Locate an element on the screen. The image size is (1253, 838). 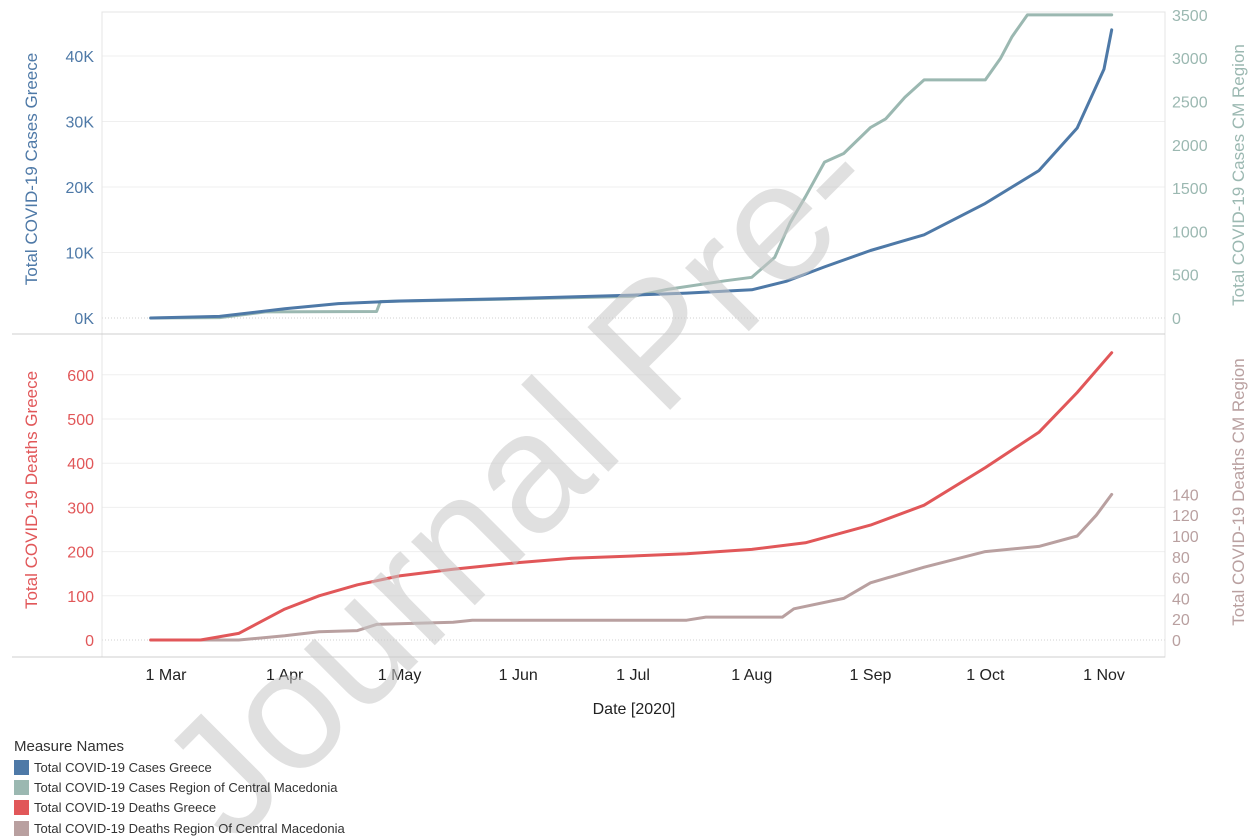
x-axis-label: Date [2020] is located at coordinates (634, 709).